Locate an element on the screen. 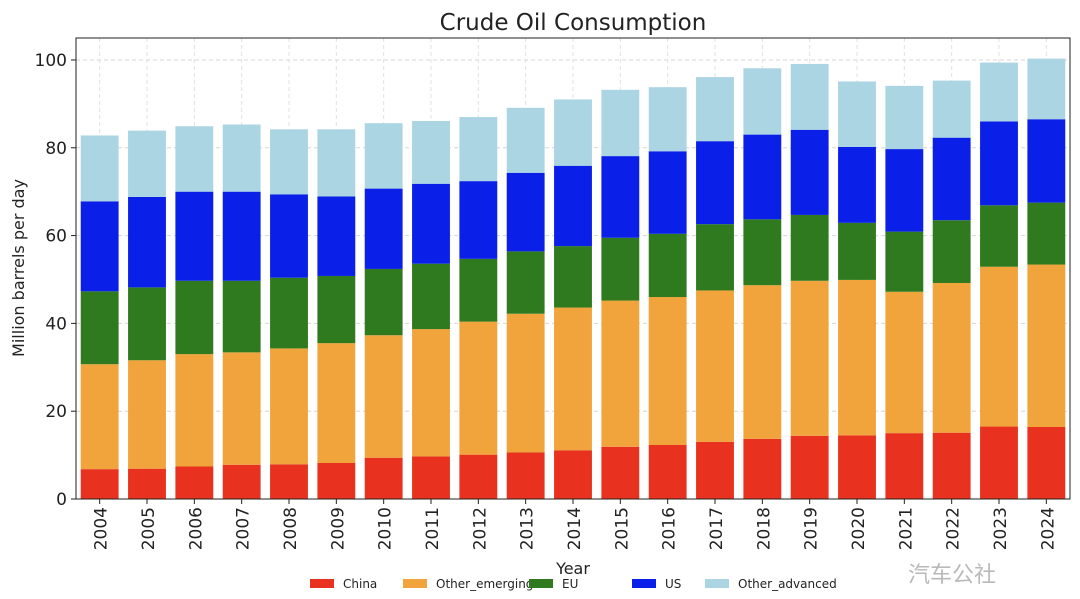 Image resolution: width=1080 pixels, height=599 pixels. watermark-text: 汽车公社 is located at coordinates (952, 575).